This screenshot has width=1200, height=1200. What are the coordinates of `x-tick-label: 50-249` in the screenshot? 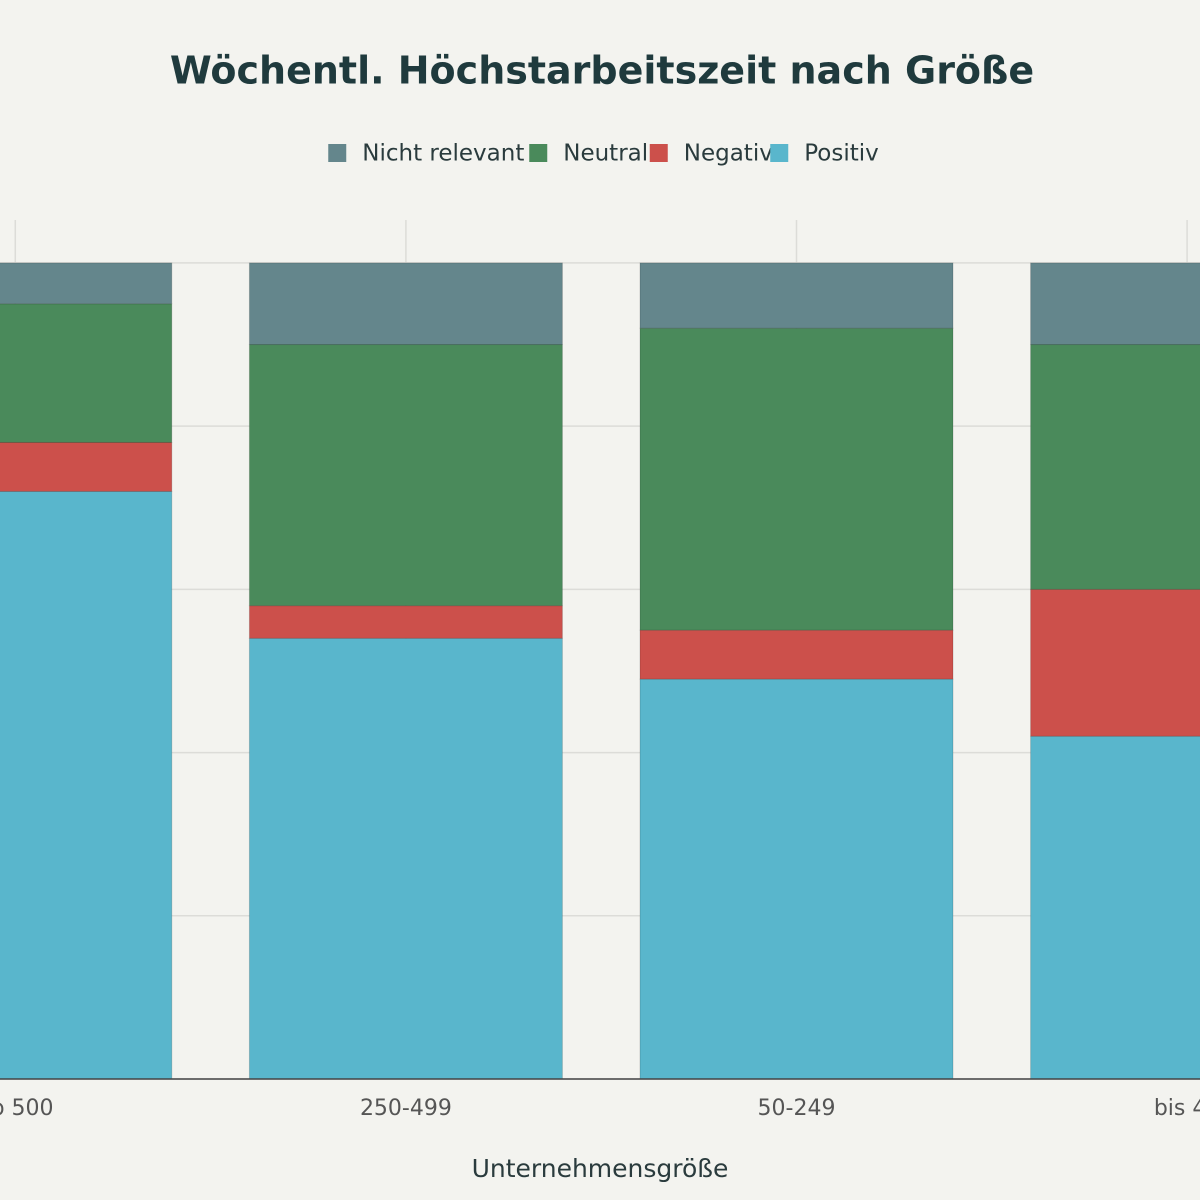 It's located at (797, 1108).